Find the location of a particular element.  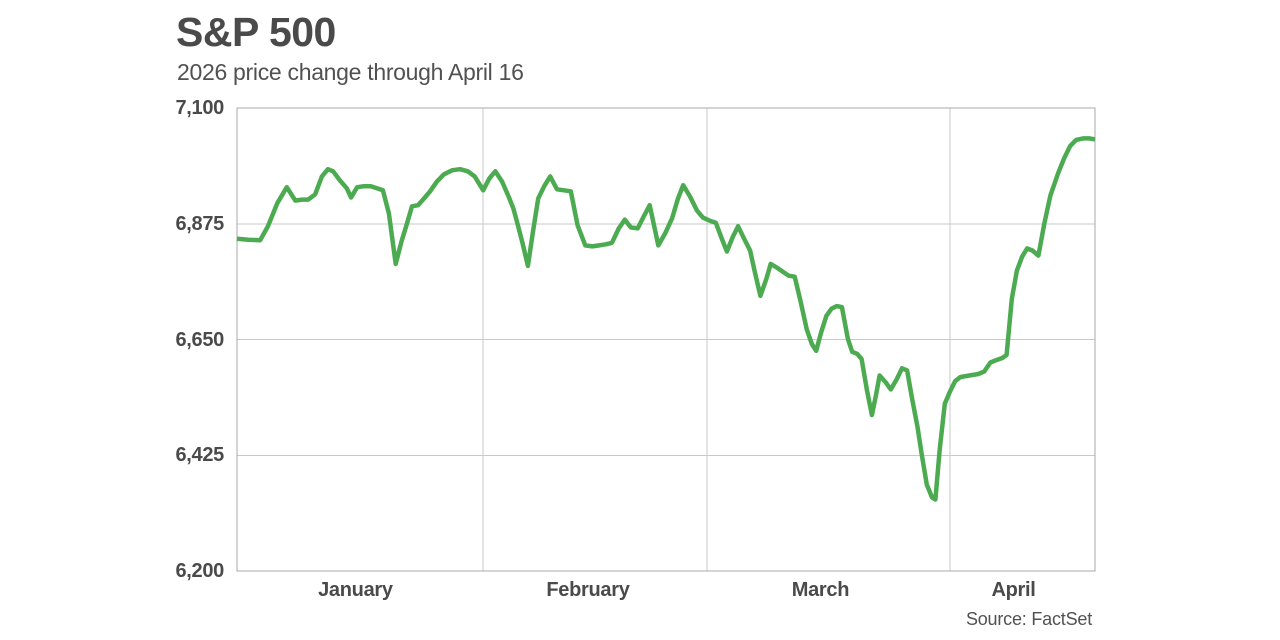

y-axis-label-6425: 6,425 is located at coordinates (199, 455).